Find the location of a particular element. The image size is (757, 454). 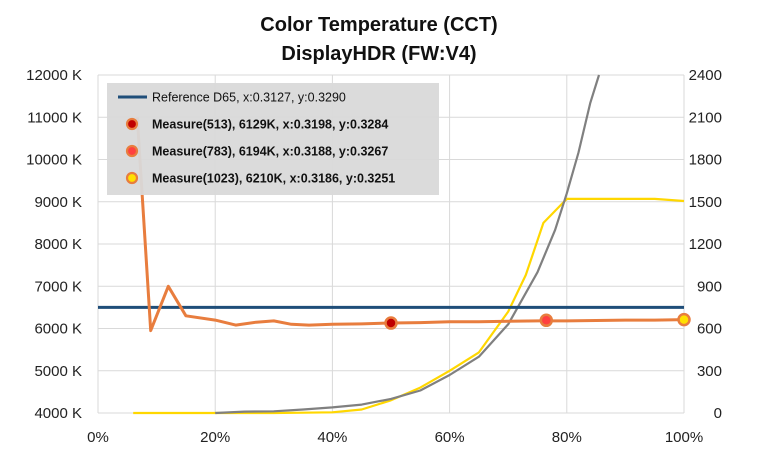

x-tick-label: 80% is located at coordinates (567, 437).